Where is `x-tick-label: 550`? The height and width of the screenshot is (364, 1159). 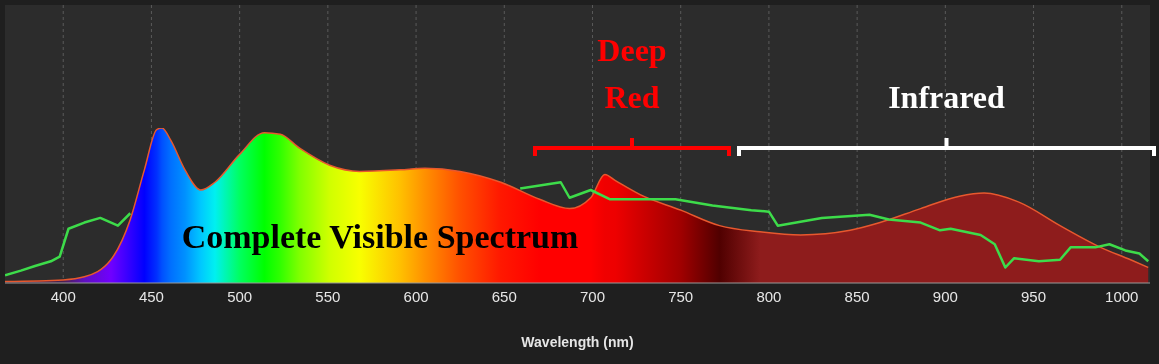
x-tick-label: 550 is located at coordinates (328, 296).